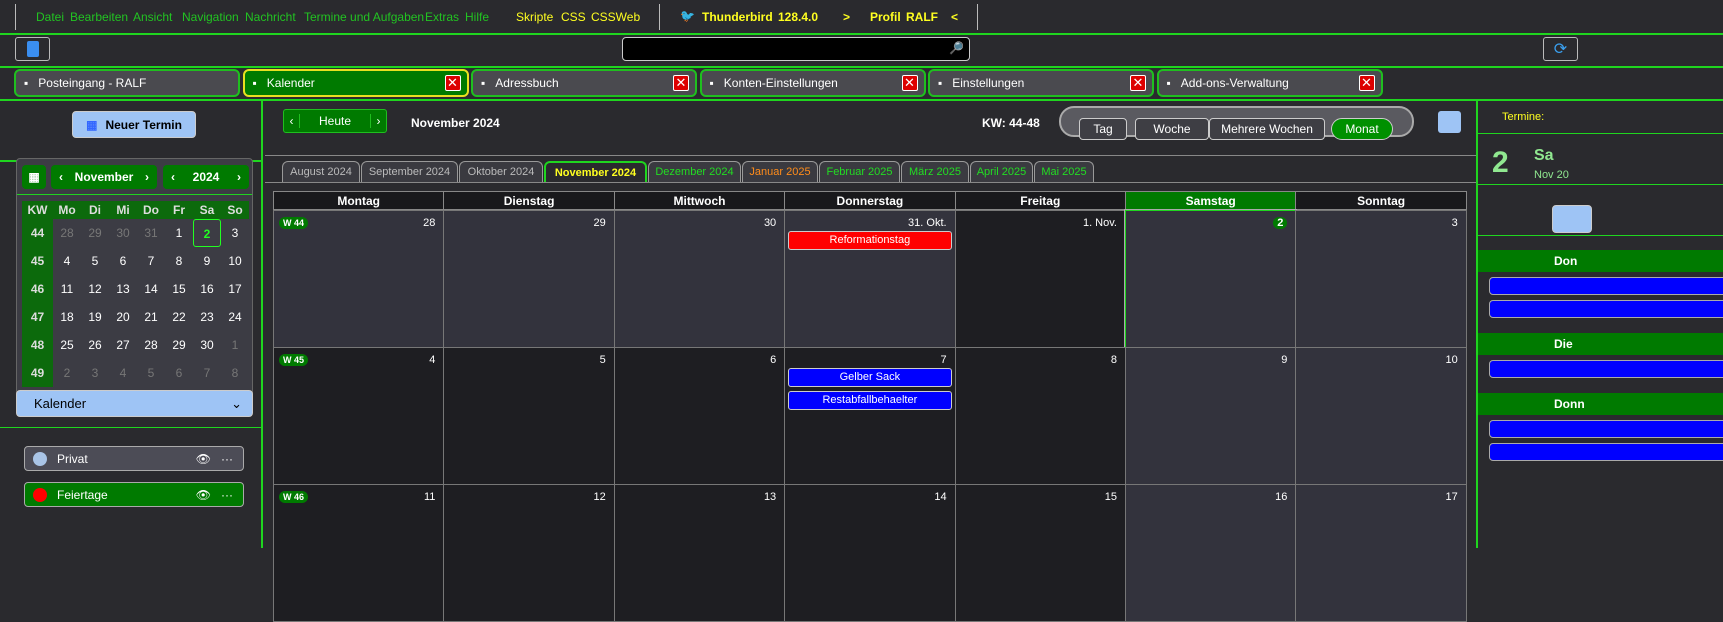  I want to click on tab-add-ons-verwaltung: ▪ Add-ons-Verwaltung ✕, so click(1269, 83).